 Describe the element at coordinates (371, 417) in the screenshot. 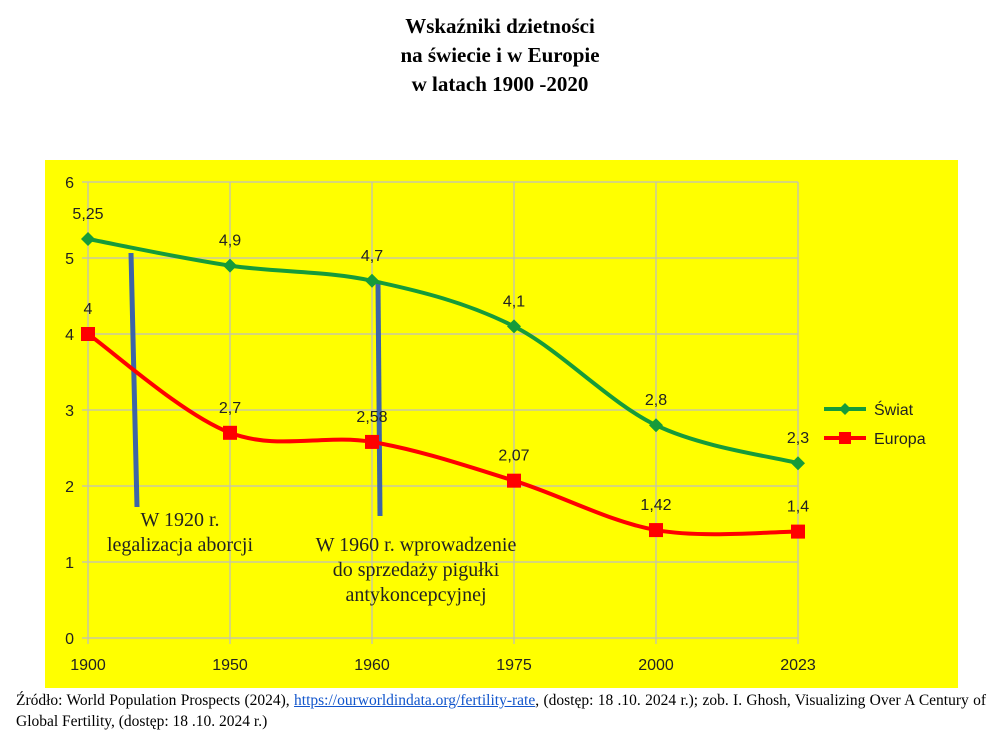

I see `data-label: 2,58` at that location.